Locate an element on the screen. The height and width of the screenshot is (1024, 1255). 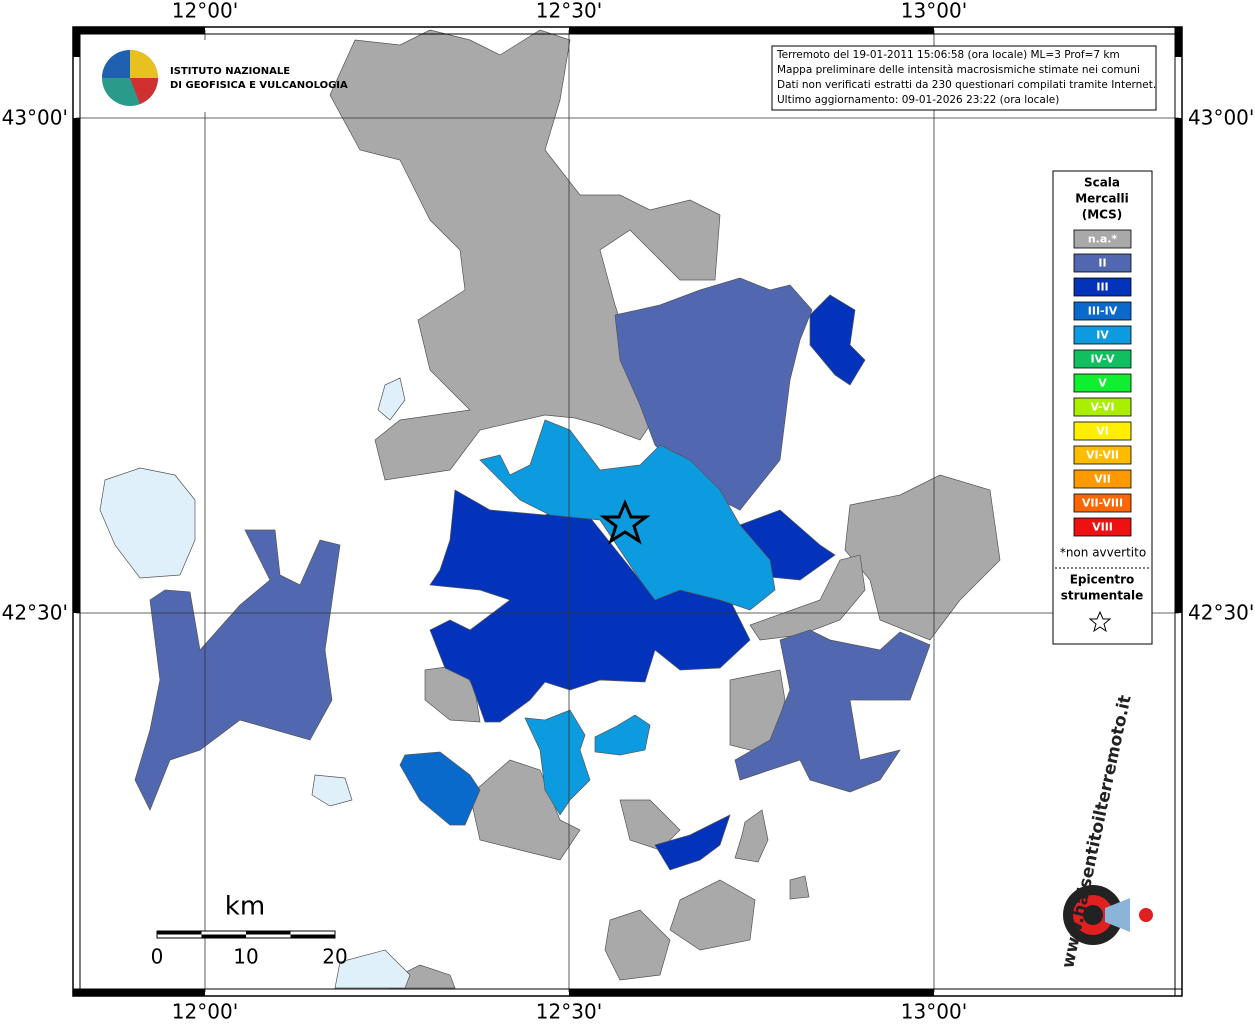
scale-label: 20 is located at coordinates (334, 957).